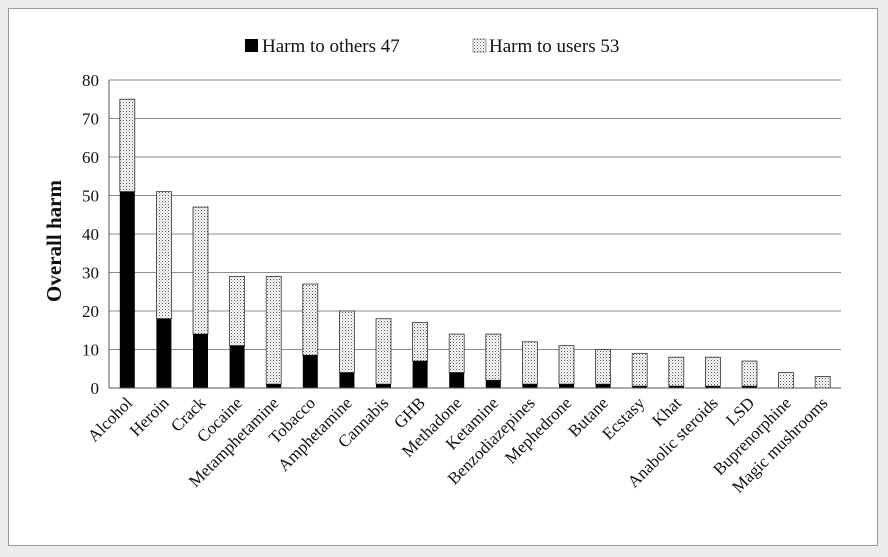 The image size is (888, 557). What do you see at coordinates (623, 418) in the screenshot?
I see `x-tick-label: Ecstasy` at bounding box center [623, 418].